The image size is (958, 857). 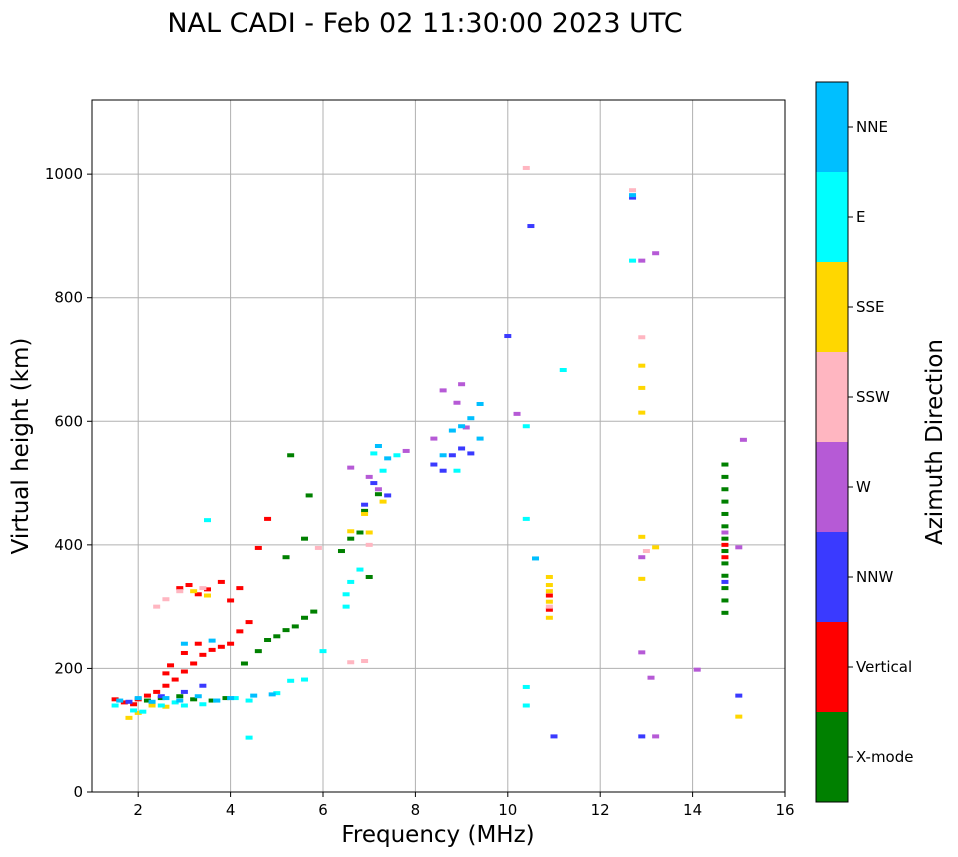 I want to click on y-tick-label: 600, so click(x=68, y=421).